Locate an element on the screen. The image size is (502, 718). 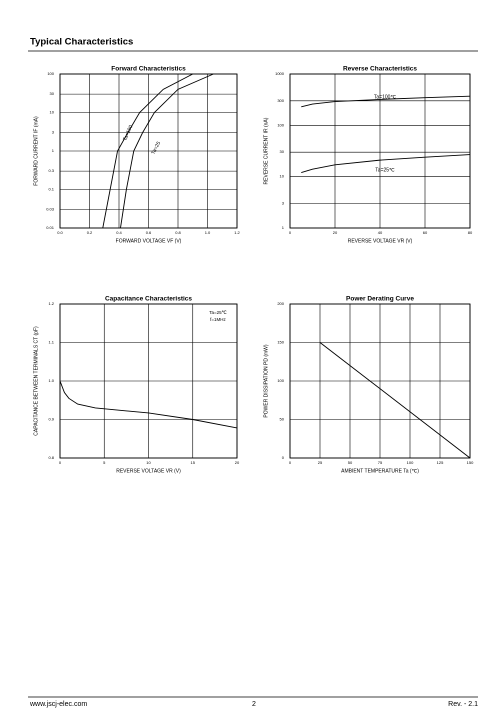
y-tick-label: 300 is located at coordinates (280, 100).